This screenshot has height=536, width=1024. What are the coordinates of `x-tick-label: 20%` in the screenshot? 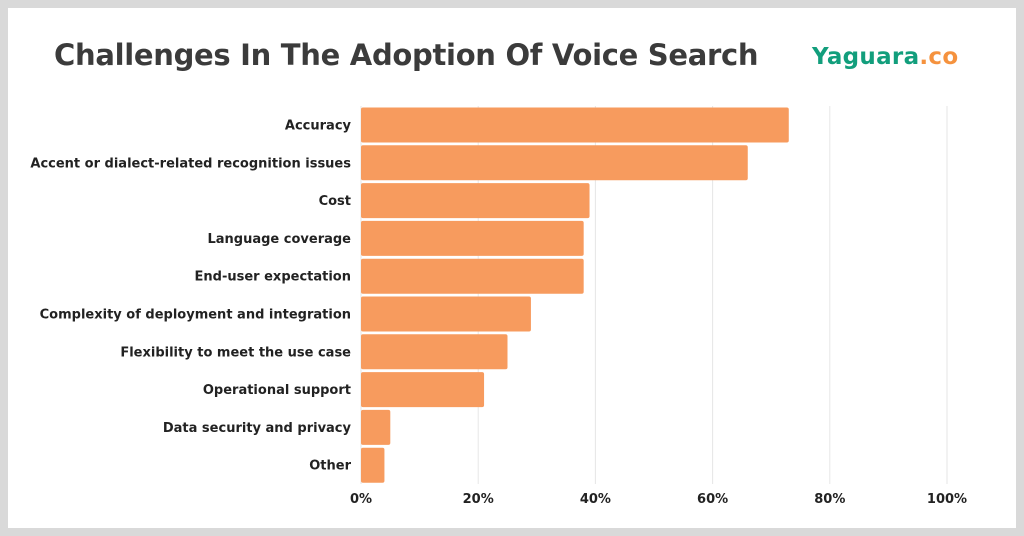 It's located at (478, 499).